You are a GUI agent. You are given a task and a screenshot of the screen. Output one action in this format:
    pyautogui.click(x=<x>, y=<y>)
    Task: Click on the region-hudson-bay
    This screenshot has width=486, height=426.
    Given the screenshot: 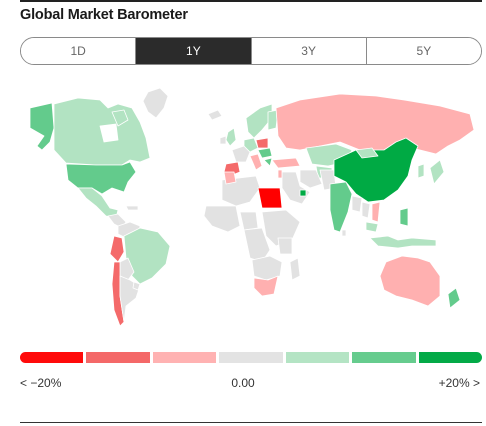 What is the action you would take?
    pyautogui.click(x=109, y=133)
    